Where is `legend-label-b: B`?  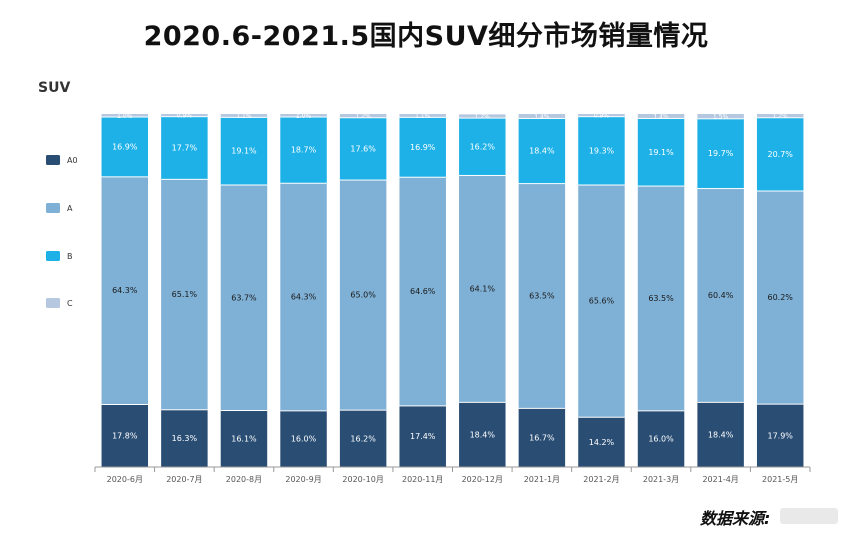
legend-label-b: B is located at coordinates (70, 256).